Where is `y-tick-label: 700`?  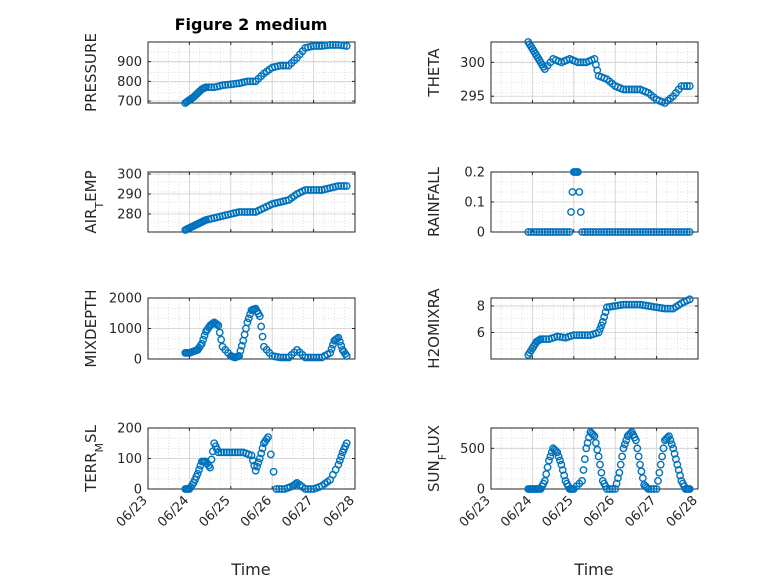 y-tick-label: 700 is located at coordinates (129, 102).